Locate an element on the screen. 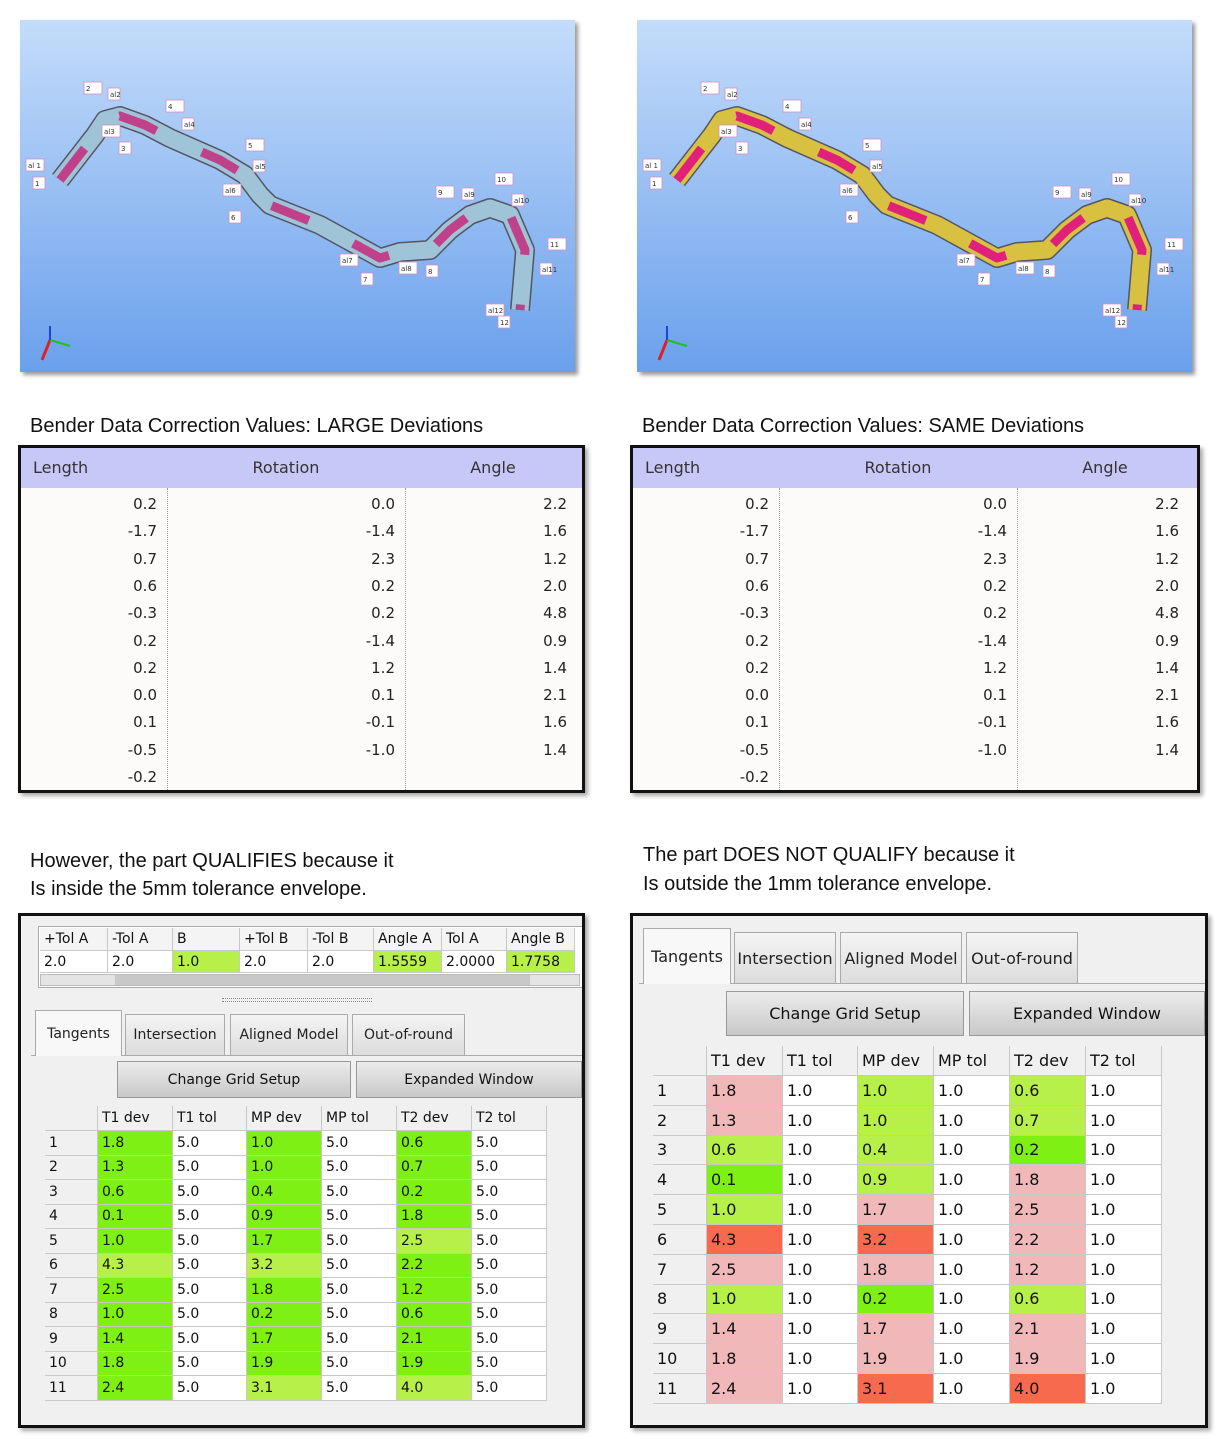 Image resolution: width=1217 pixels, height=1439 pixels. point-label: 1 is located at coordinates (654, 184).